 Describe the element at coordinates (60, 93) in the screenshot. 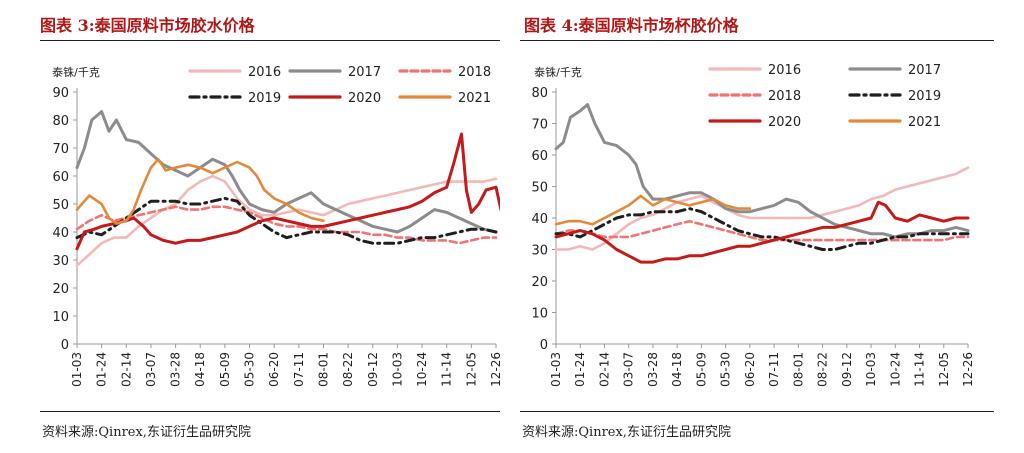

I see `y-tick-label: 90` at that location.